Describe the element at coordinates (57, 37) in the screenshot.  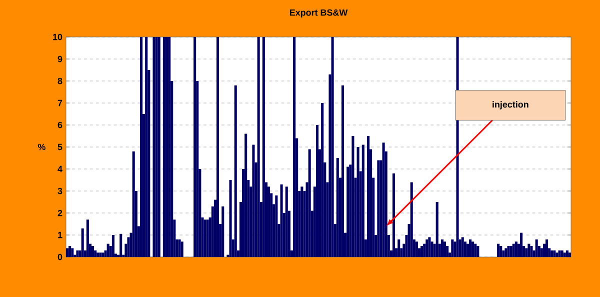
I see `y-tick-label: 10` at that location.